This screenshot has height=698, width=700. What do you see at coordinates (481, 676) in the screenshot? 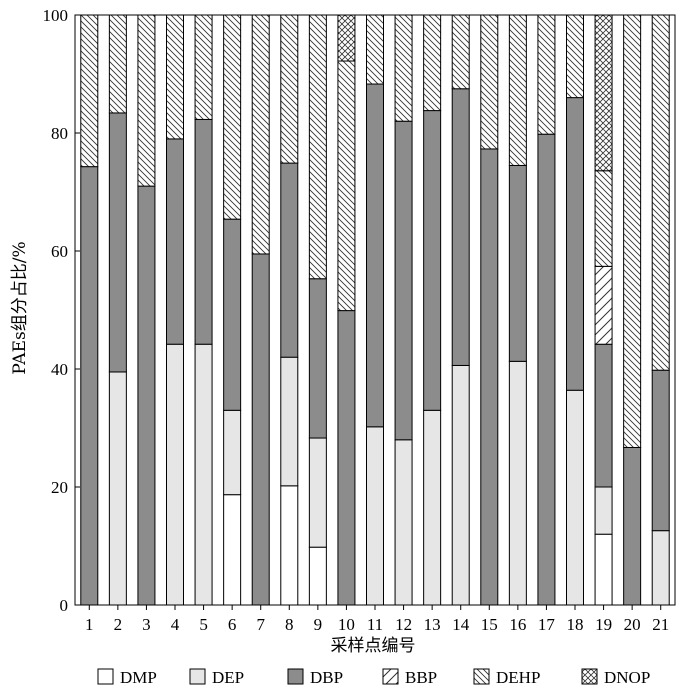
I see `legend-swatch-dehp` at bounding box center [481, 676].